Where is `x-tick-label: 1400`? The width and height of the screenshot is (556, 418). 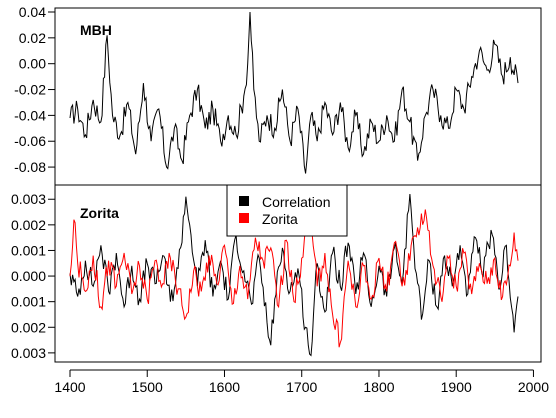
x-tick-label: 1400 is located at coordinates (69, 387).